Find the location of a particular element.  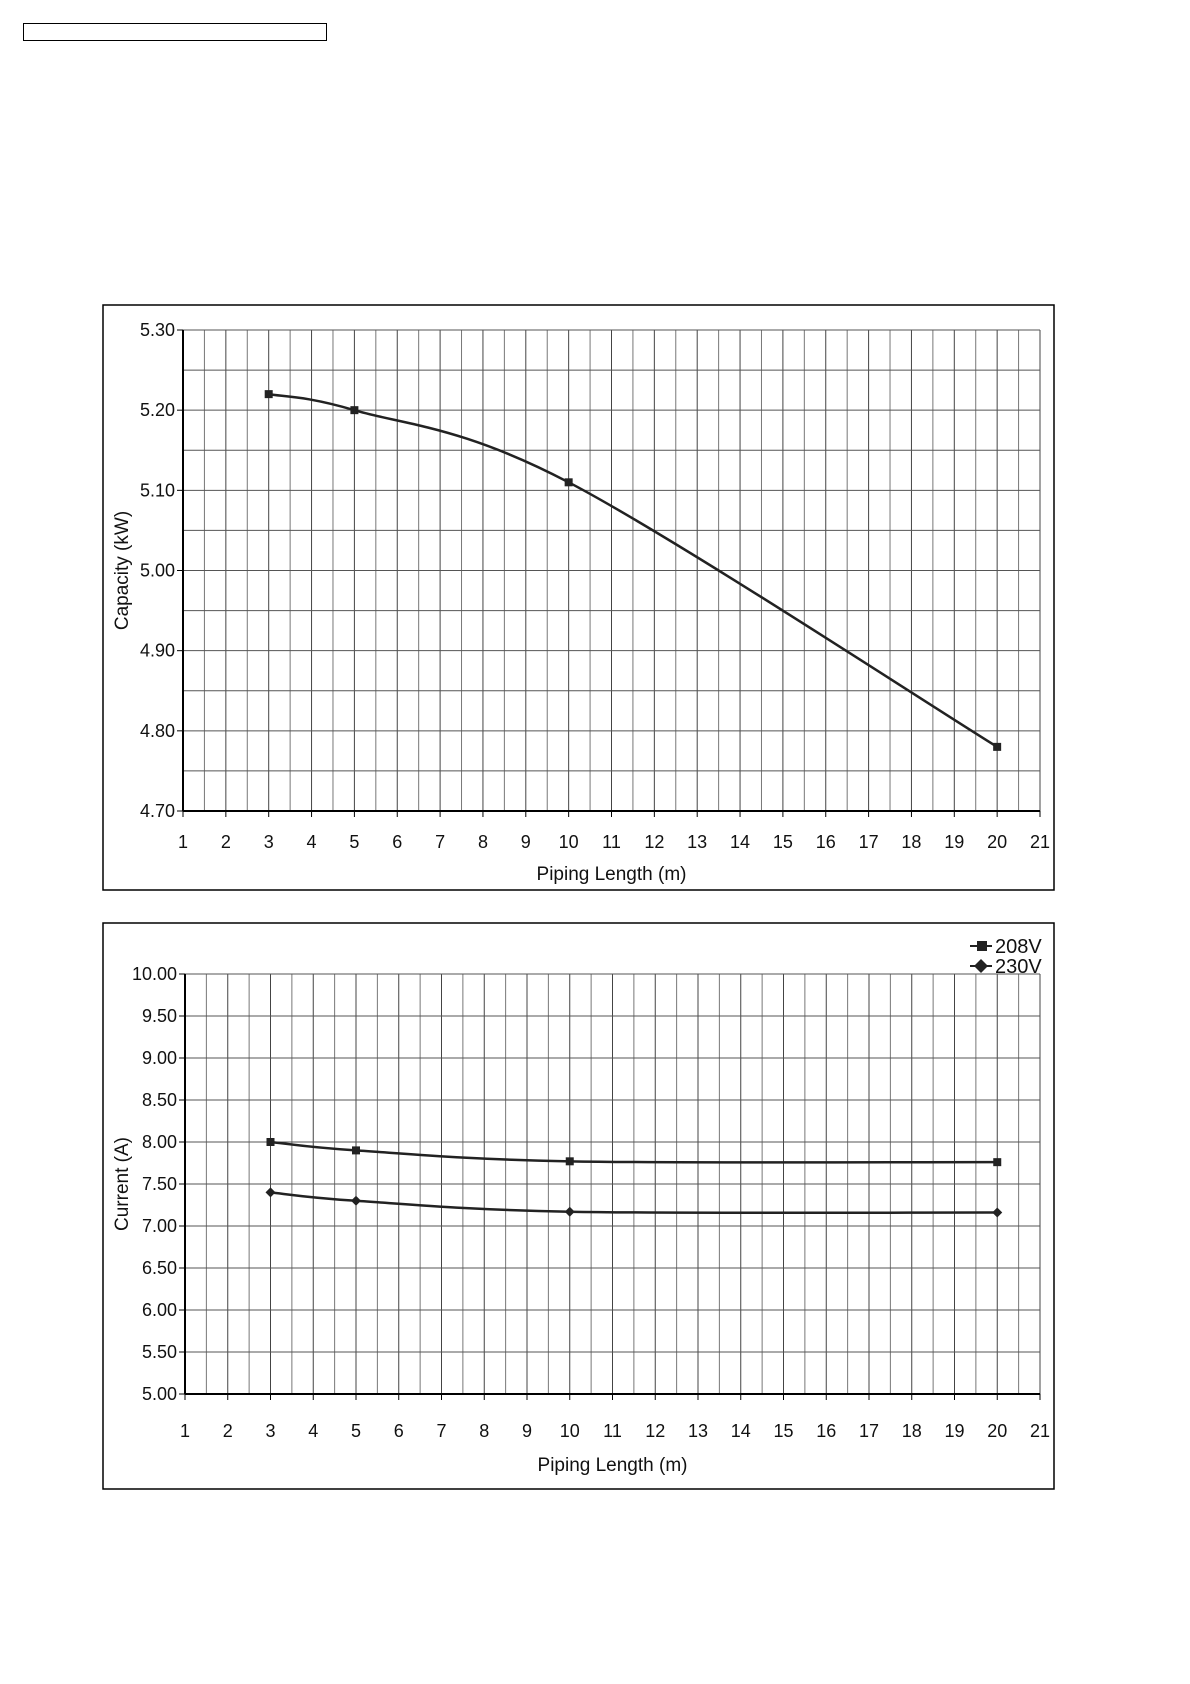

y-tick-label: 9.00 is located at coordinates (159, 1058).